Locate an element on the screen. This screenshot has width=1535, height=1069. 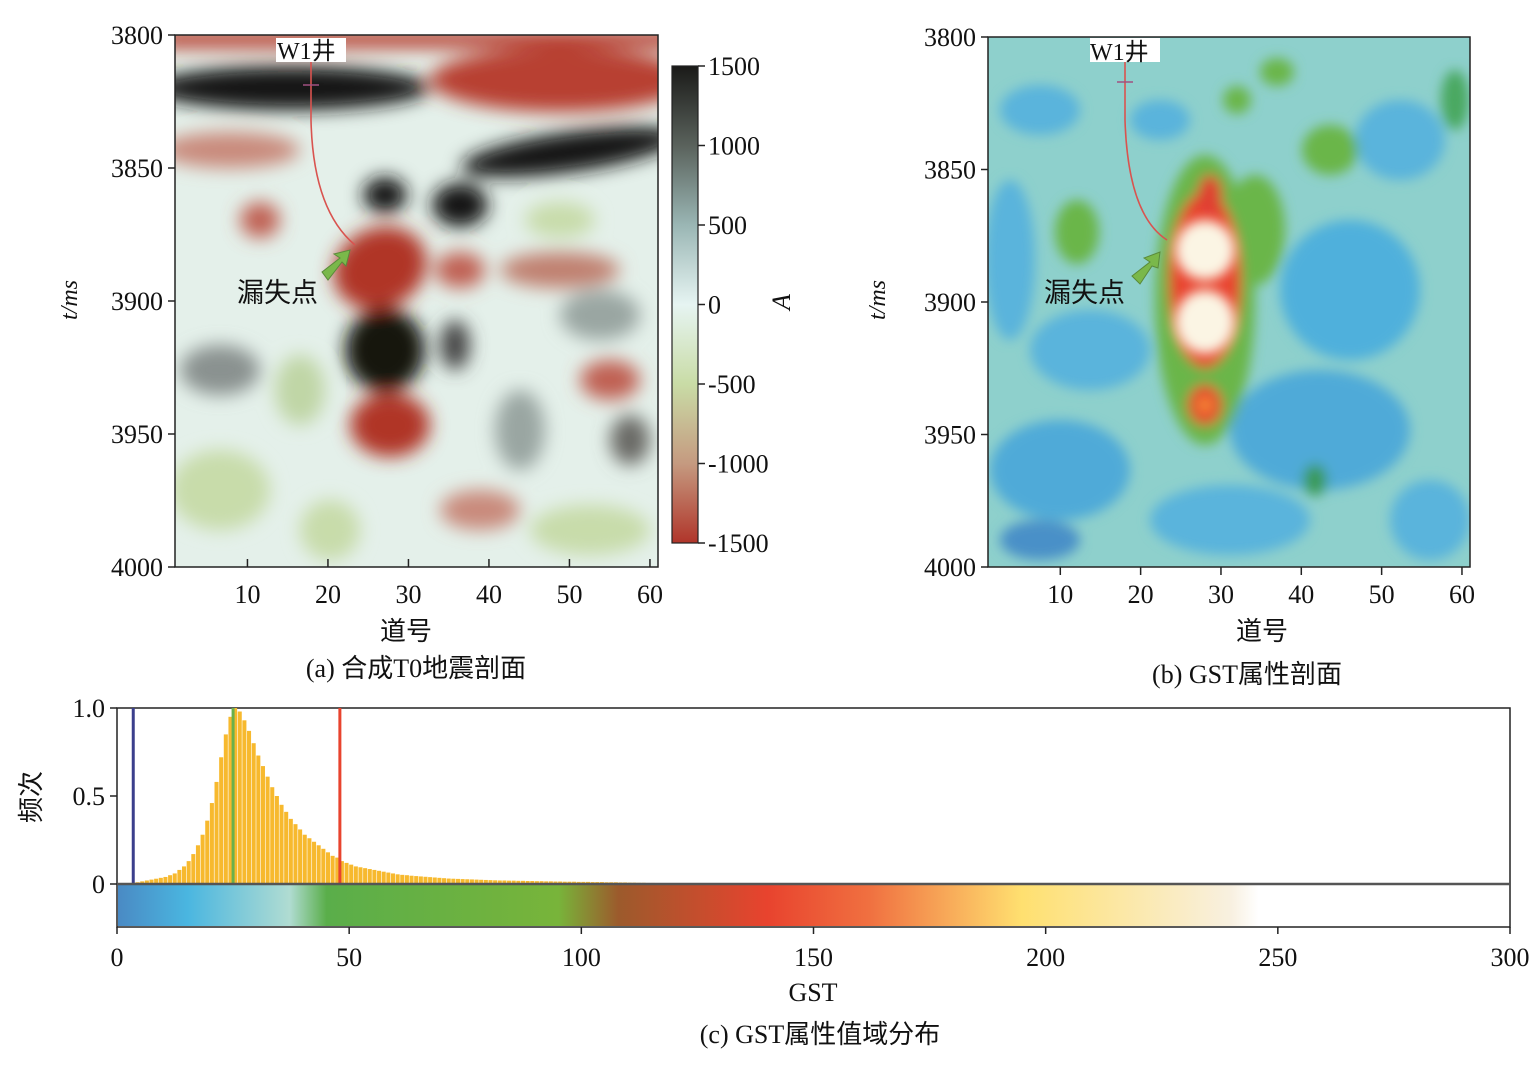
loss-point-label-a: 漏失点 is located at coordinates (277, 293).